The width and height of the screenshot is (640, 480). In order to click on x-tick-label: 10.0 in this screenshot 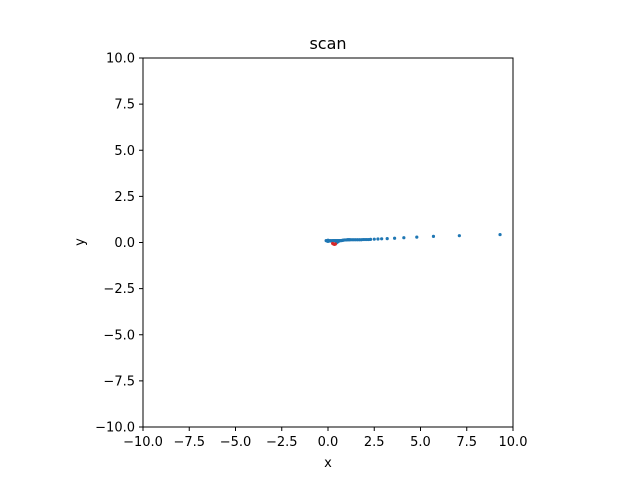, I will do `click(513, 442)`.